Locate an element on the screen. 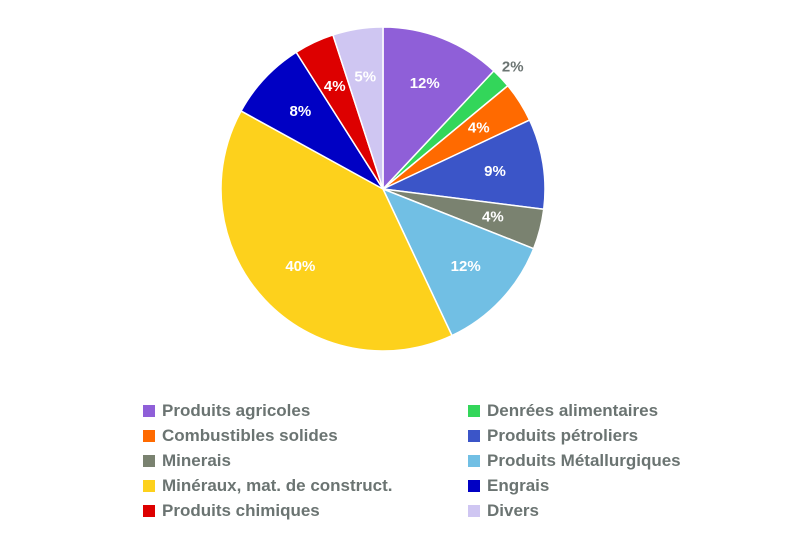  legend-item-engrais: Engrais is located at coordinates (605, 485).